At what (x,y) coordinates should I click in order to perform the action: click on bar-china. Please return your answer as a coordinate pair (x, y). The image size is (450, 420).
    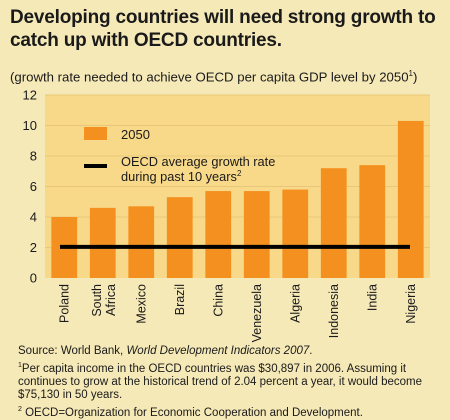
    Looking at the image, I should click on (218, 234).